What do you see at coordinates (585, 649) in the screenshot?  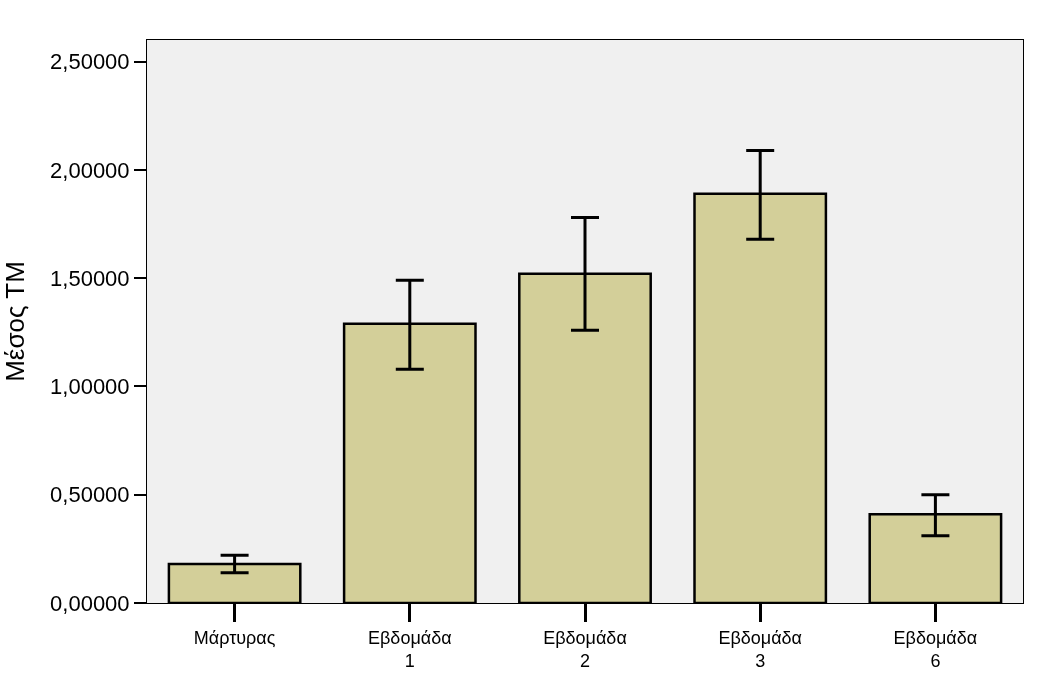 I see `x-tick-label: Εβδομάδα 2` at bounding box center [585, 649].